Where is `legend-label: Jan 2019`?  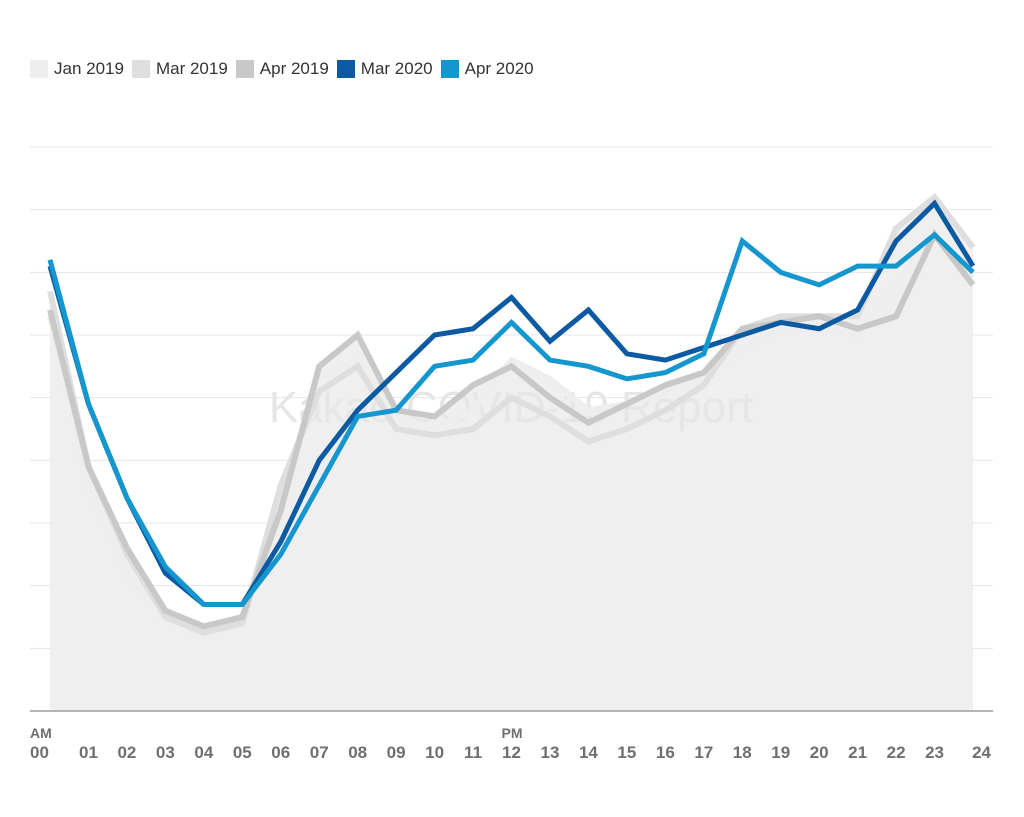 legend-label: Jan 2019 is located at coordinates (89, 68).